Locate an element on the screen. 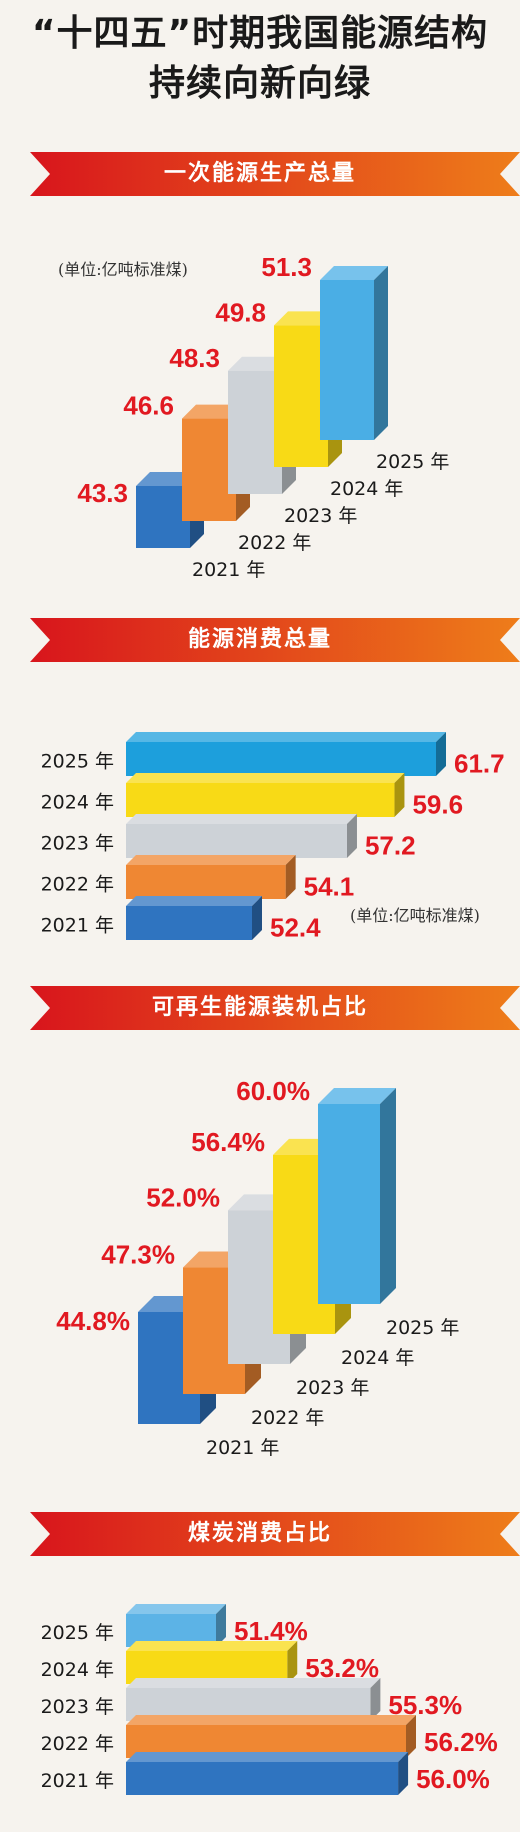 The image size is (520, 1832). production-year-label-2023: 2023 年 is located at coordinates (320, 516).